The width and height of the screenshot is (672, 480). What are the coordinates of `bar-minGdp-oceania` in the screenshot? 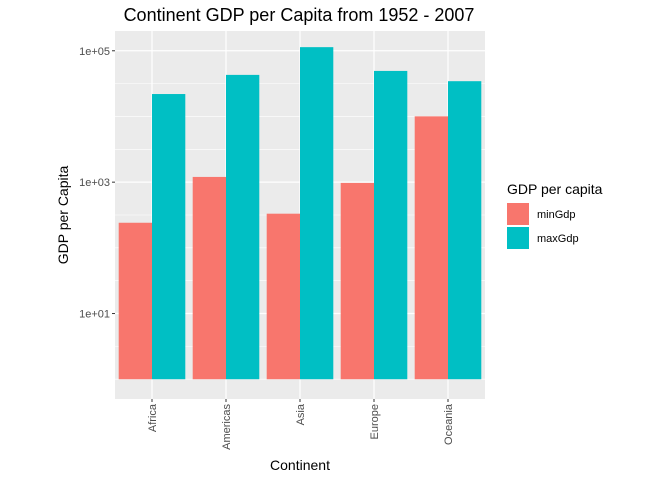 It's located at (431, 248).